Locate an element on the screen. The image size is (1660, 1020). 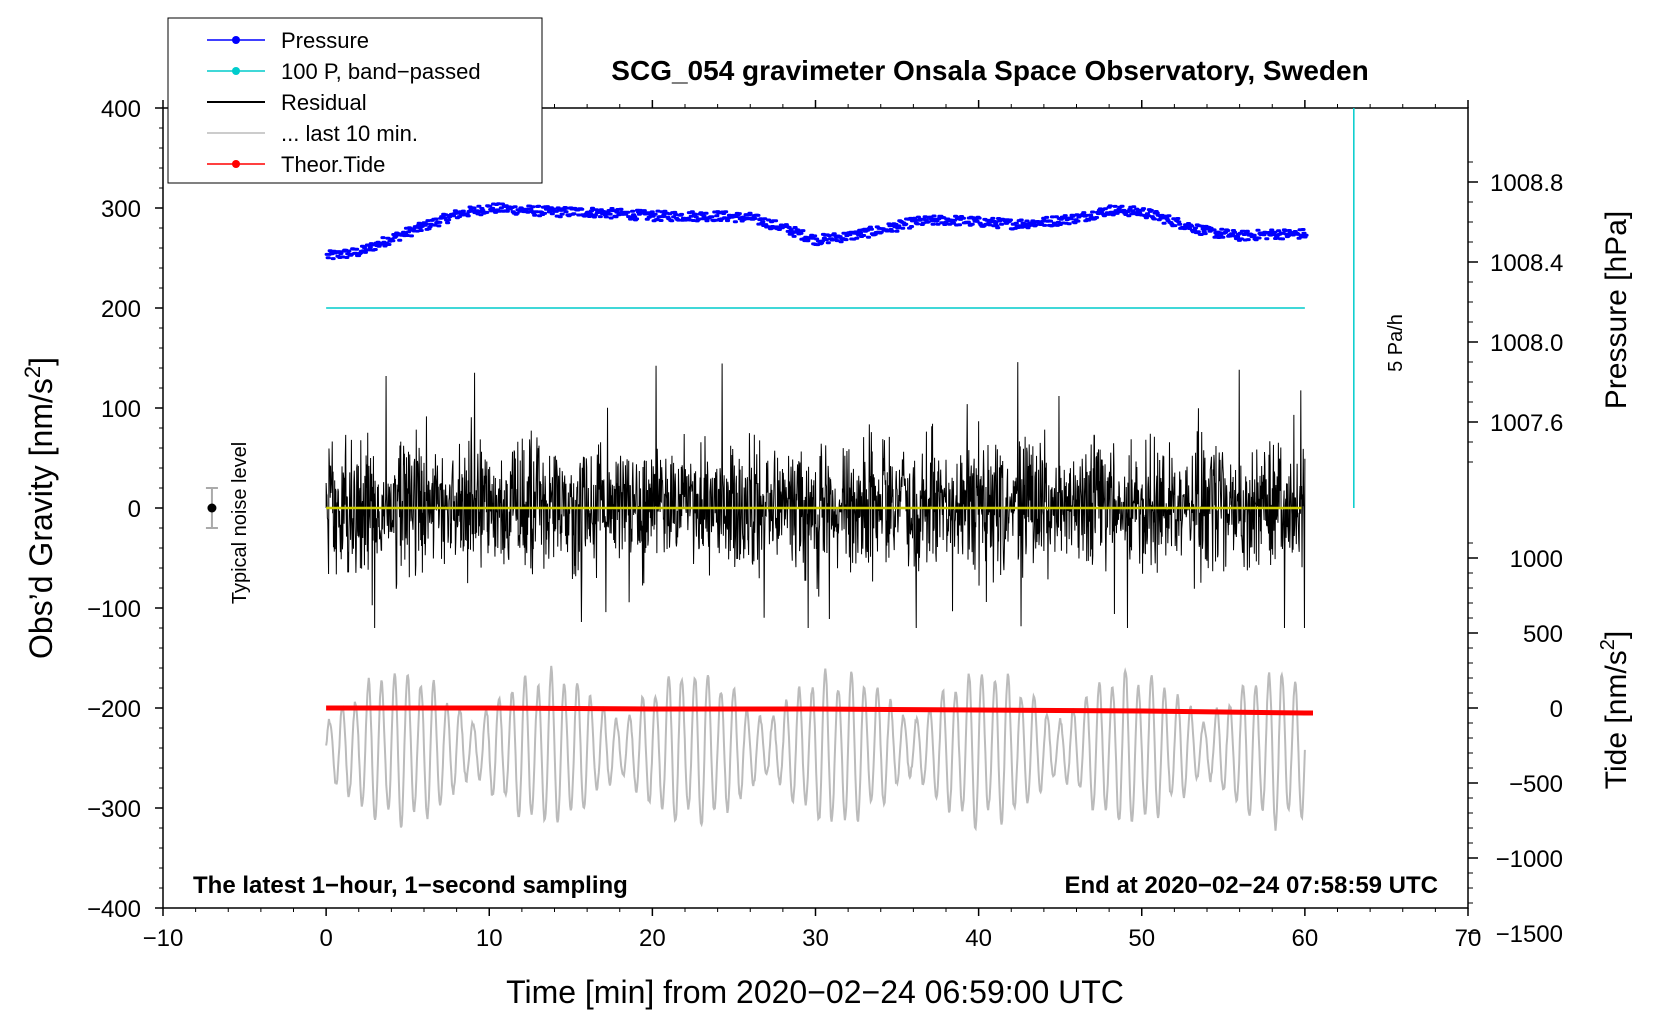
y-tick-label: −400 is located at coordinates (114, 909).